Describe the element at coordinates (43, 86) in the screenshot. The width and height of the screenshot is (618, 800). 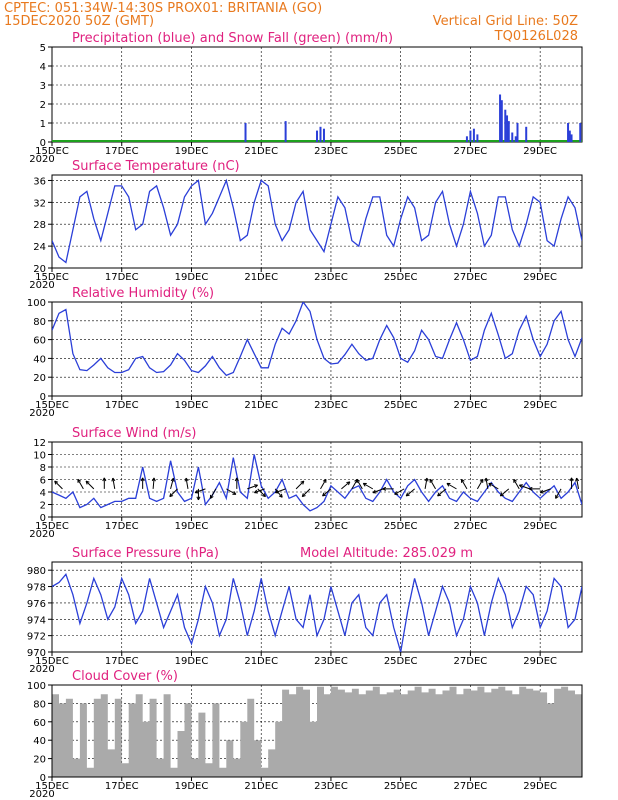
I see `y-tick-label: 3` at that location.